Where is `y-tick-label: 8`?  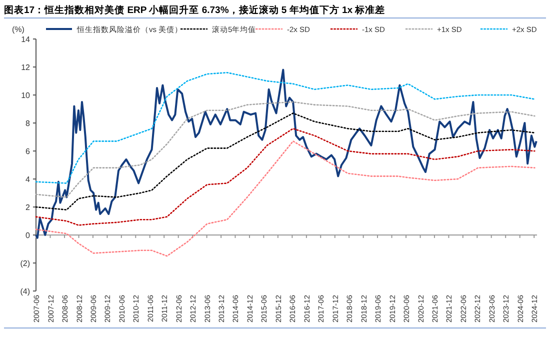 y-tick-label: 8 is located at coordinates (28, 123).